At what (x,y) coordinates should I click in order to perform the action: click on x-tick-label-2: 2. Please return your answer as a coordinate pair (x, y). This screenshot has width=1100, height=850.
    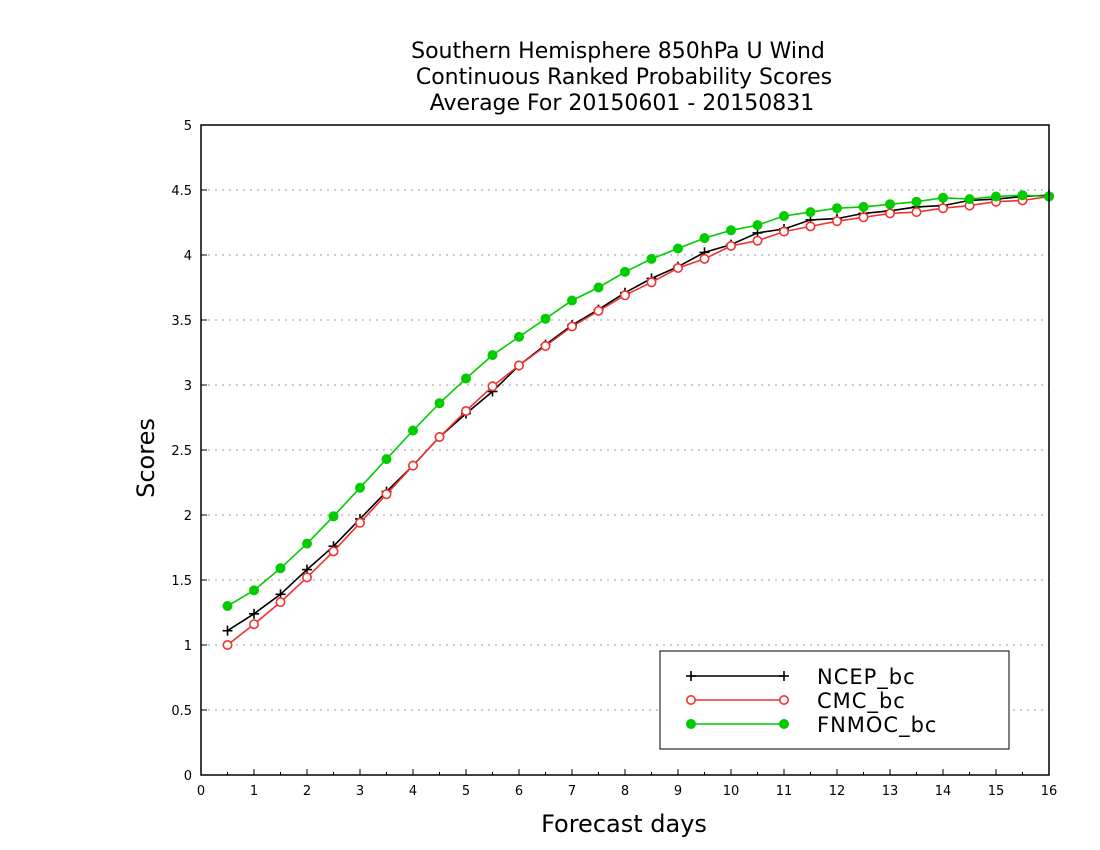
    Looking at the image, I should click on (307, 791).